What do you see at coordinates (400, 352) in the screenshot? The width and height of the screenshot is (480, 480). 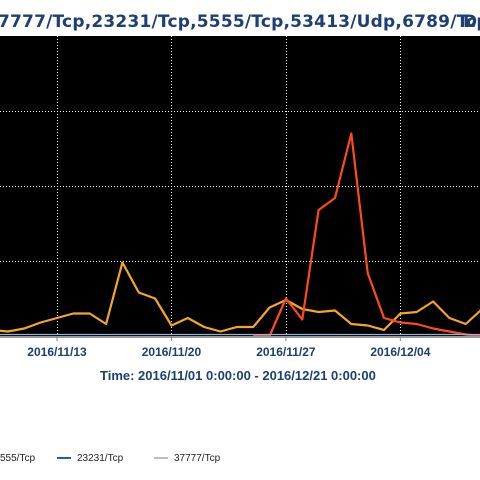 I see `x-tick-label-3: 2016/12/04` at bounding box center [400, 352].